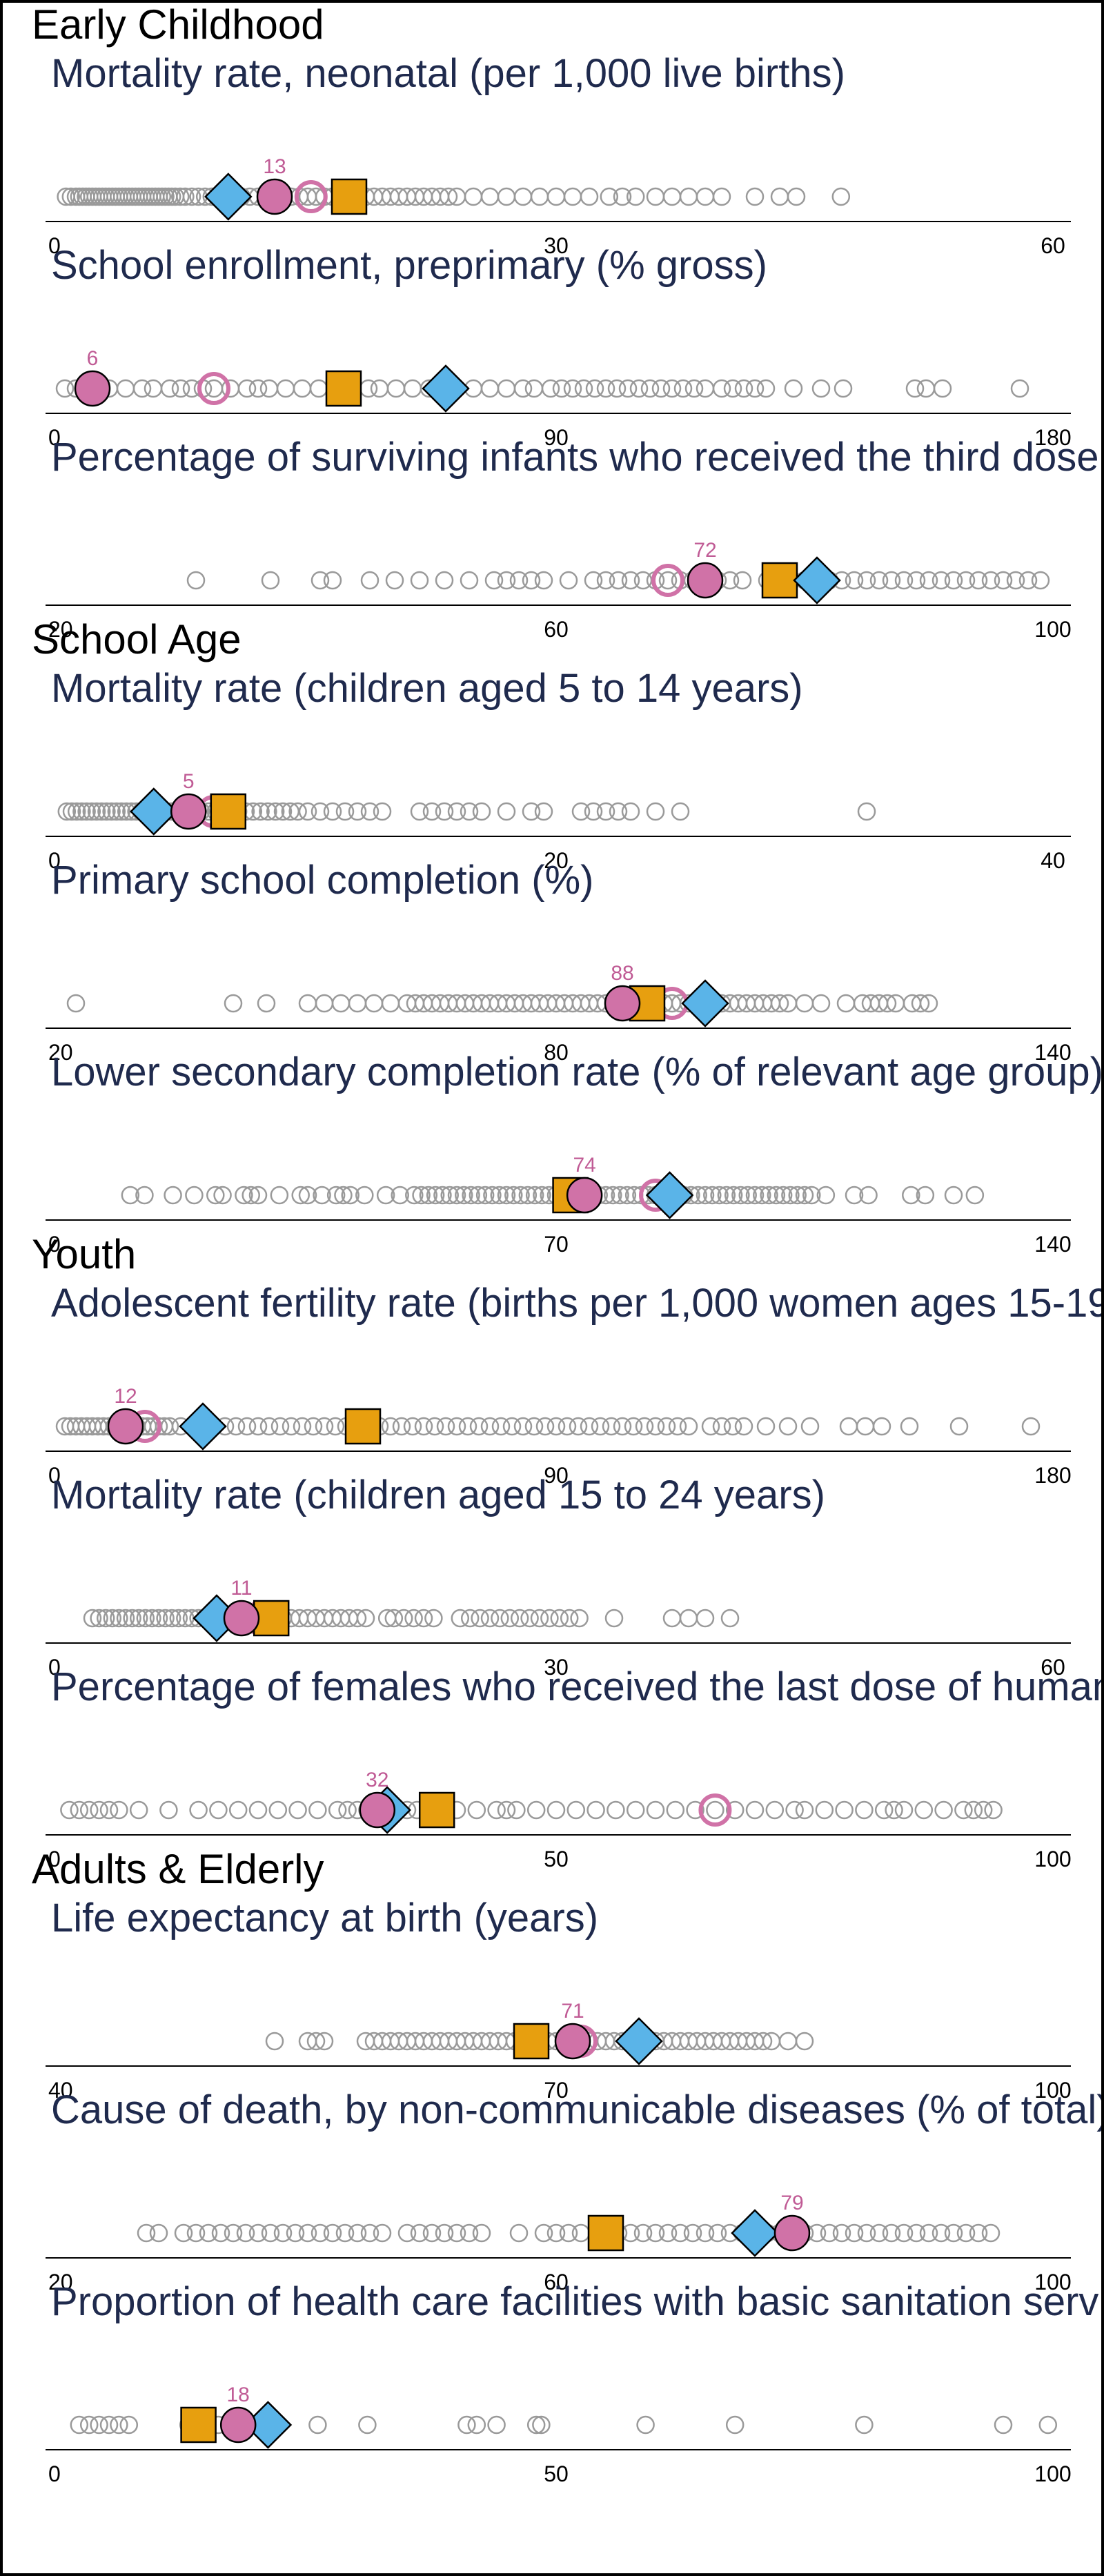 The height and width of the screenshot is (2576, 1104). I want to click on x-tick-label: 30, so click(556, 1667).